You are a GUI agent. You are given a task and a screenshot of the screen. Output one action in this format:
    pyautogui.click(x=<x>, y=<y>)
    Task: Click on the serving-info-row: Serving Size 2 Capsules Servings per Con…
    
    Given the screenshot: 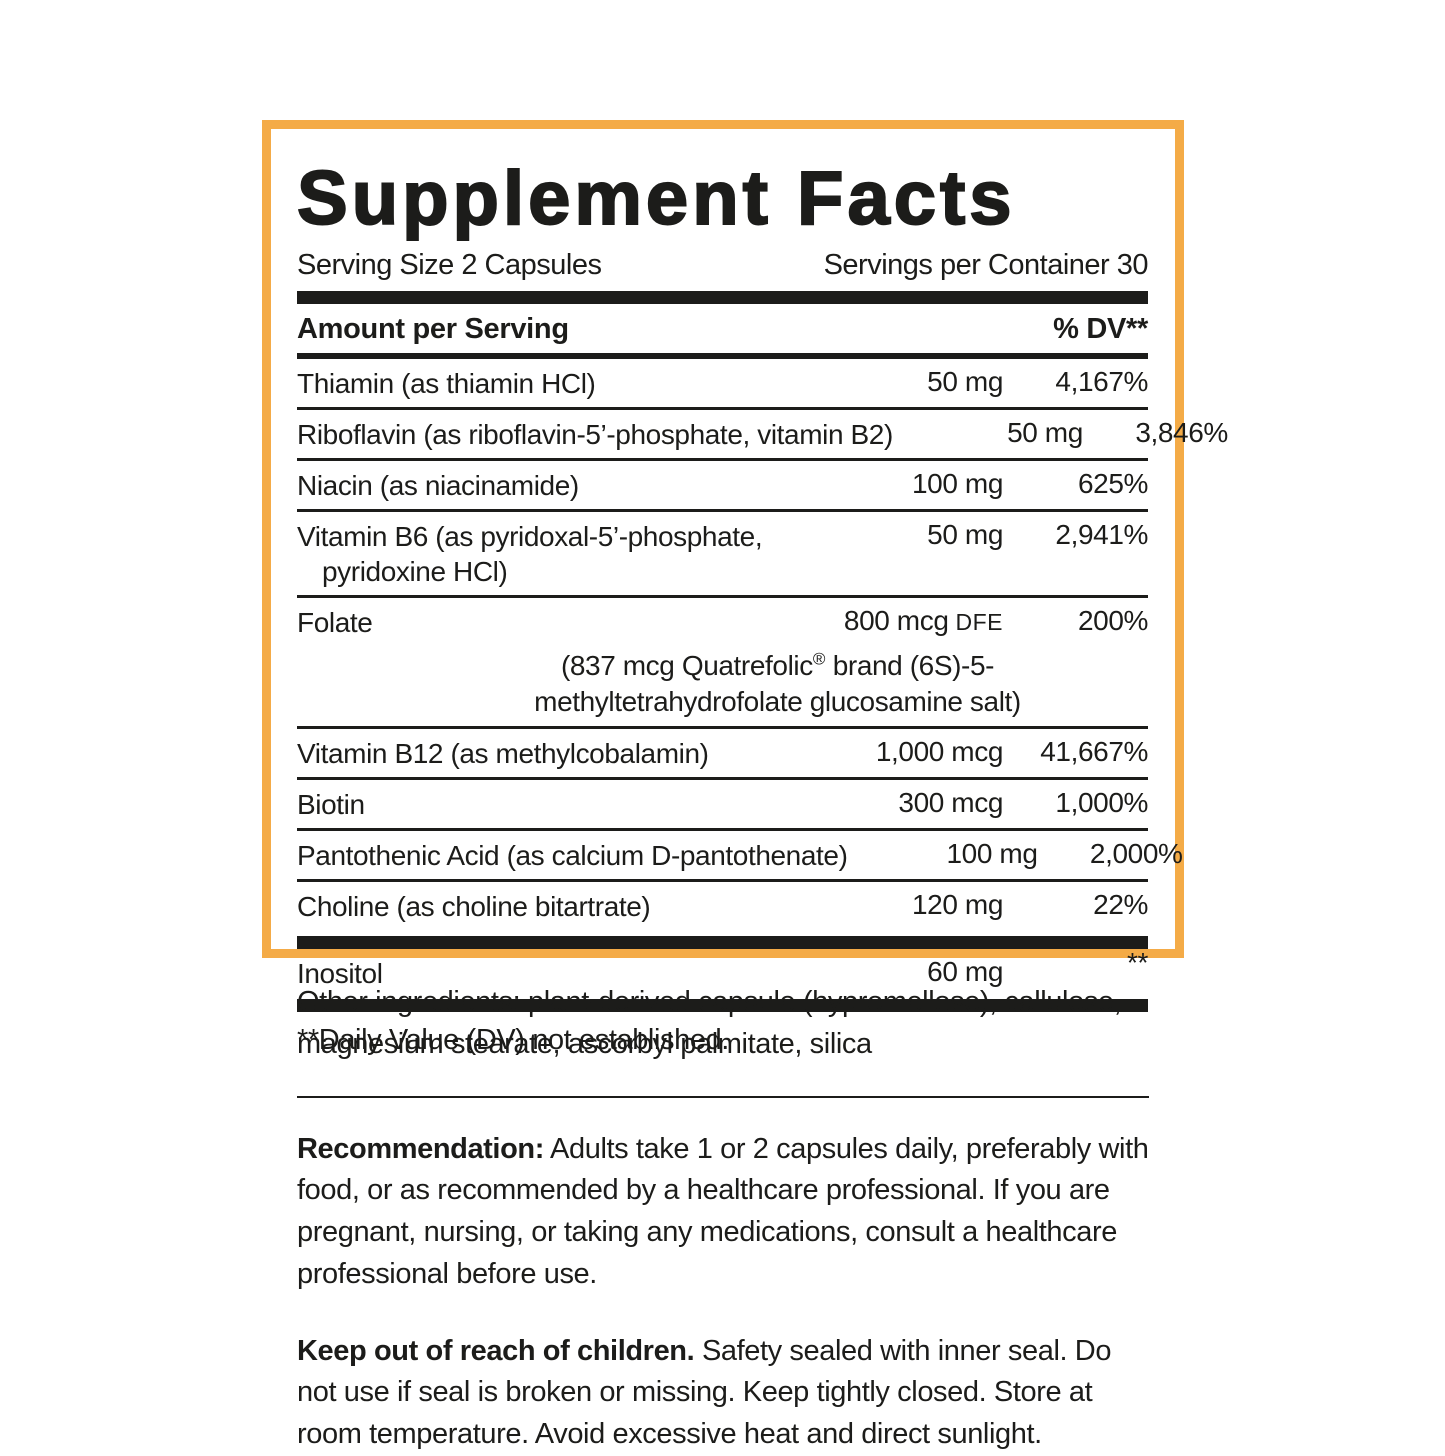 What is the action you would take?
    pyautogui.click(x=723, y=265)
    